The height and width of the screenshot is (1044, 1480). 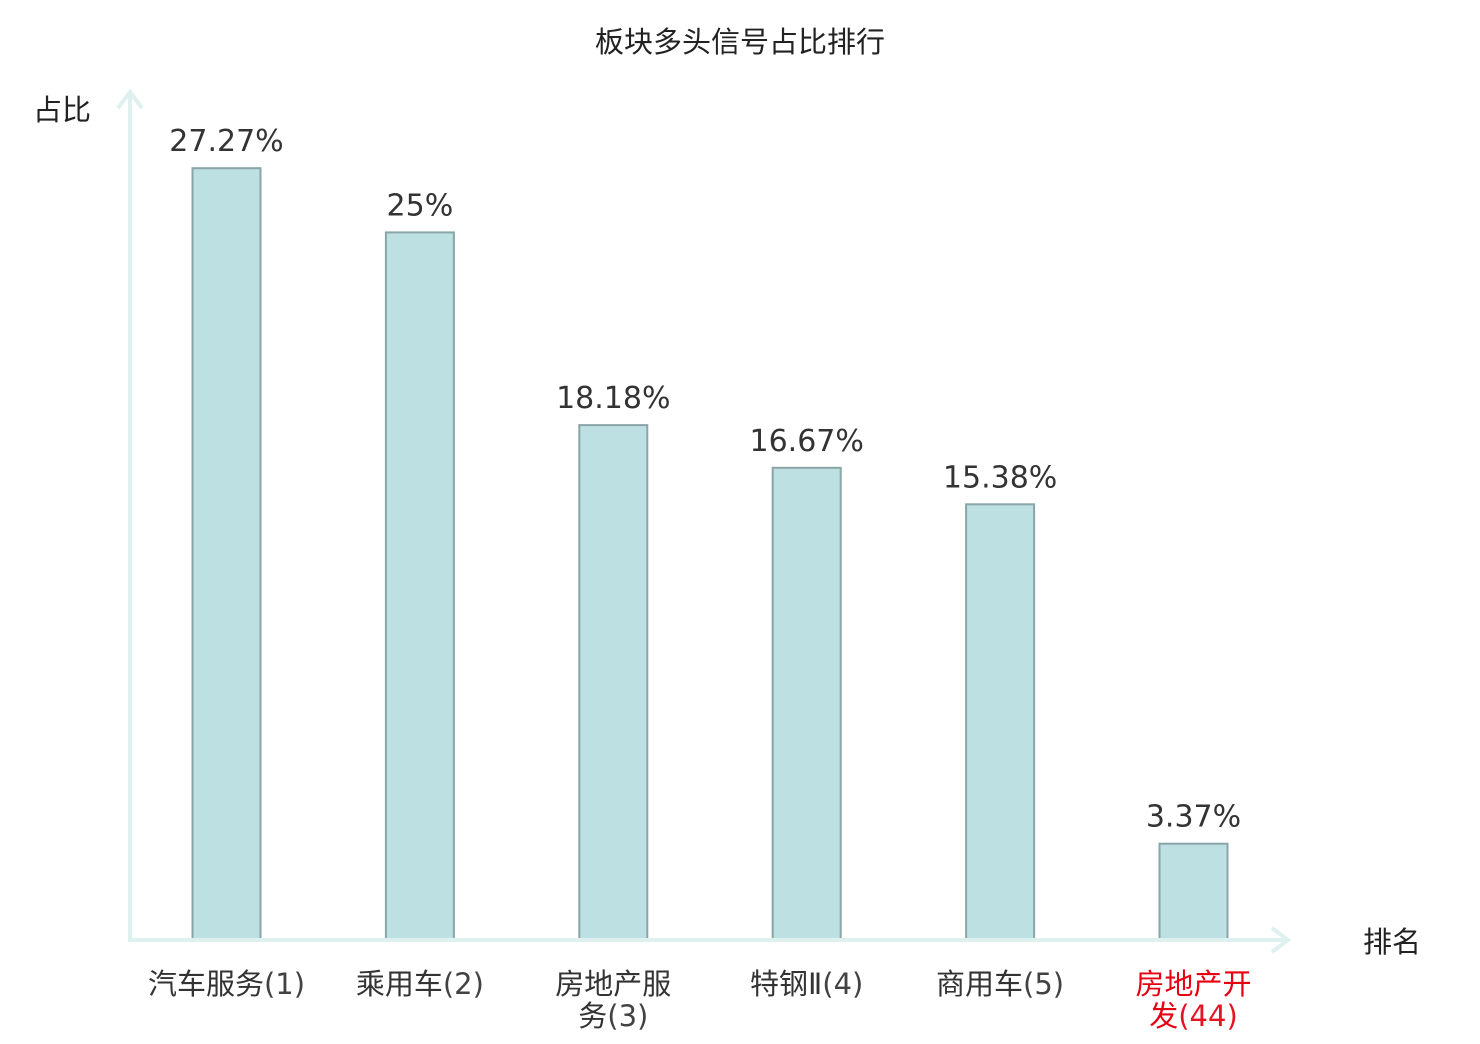 I want to click on y-axis, so click(x=130, y=514).